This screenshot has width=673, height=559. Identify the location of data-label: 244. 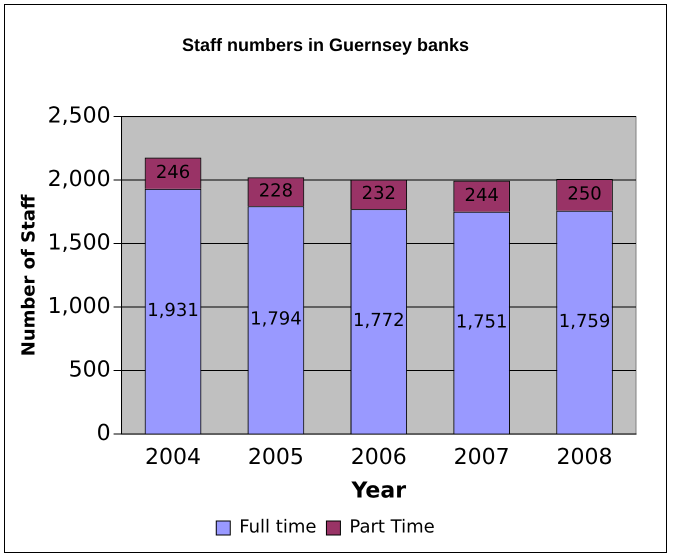
(481, 195).